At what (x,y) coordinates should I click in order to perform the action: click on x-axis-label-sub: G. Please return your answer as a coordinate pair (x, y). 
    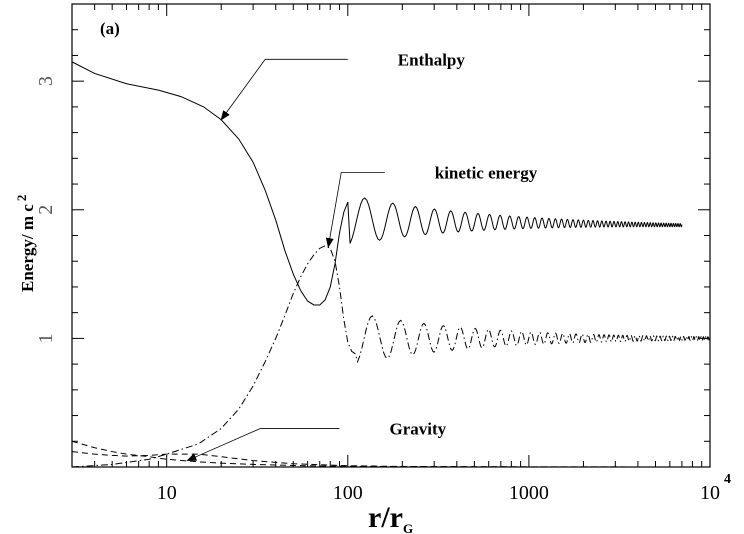
    Looking at the image, I should click on (408, 527).